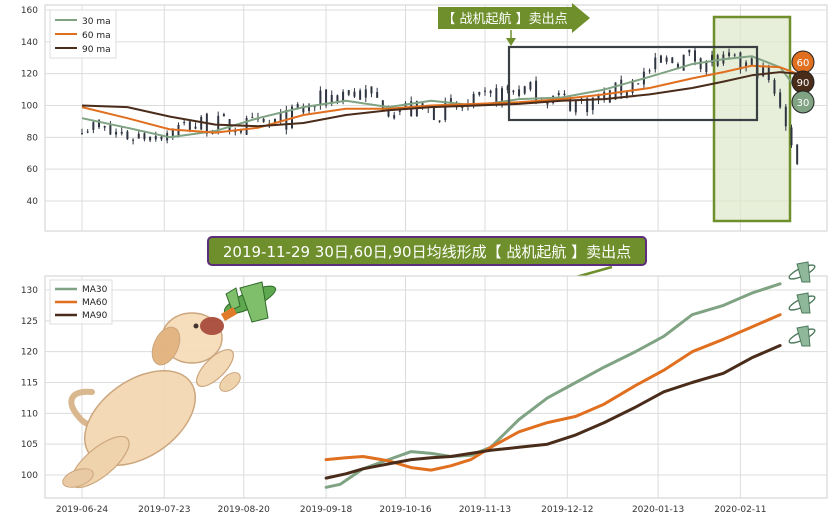 This screenshot has width=833, height=525. Describe the element at coordinates (196, 326) in the screenshot. I see `dog-eye` at that location.